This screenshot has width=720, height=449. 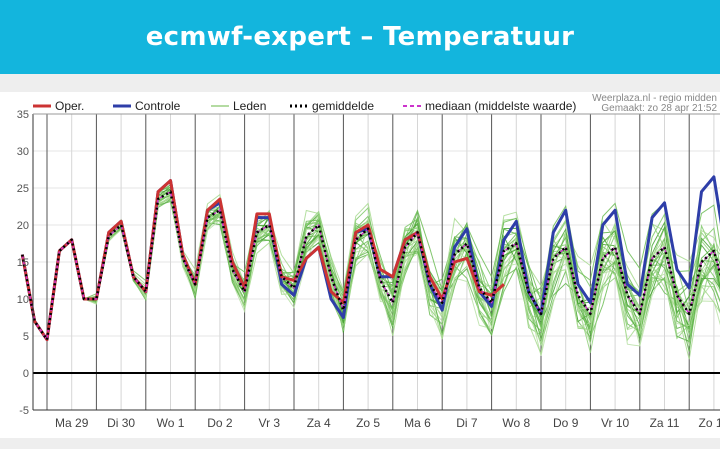 I want to click on legend-label-leden: Leden, so click(x=249, y=106).